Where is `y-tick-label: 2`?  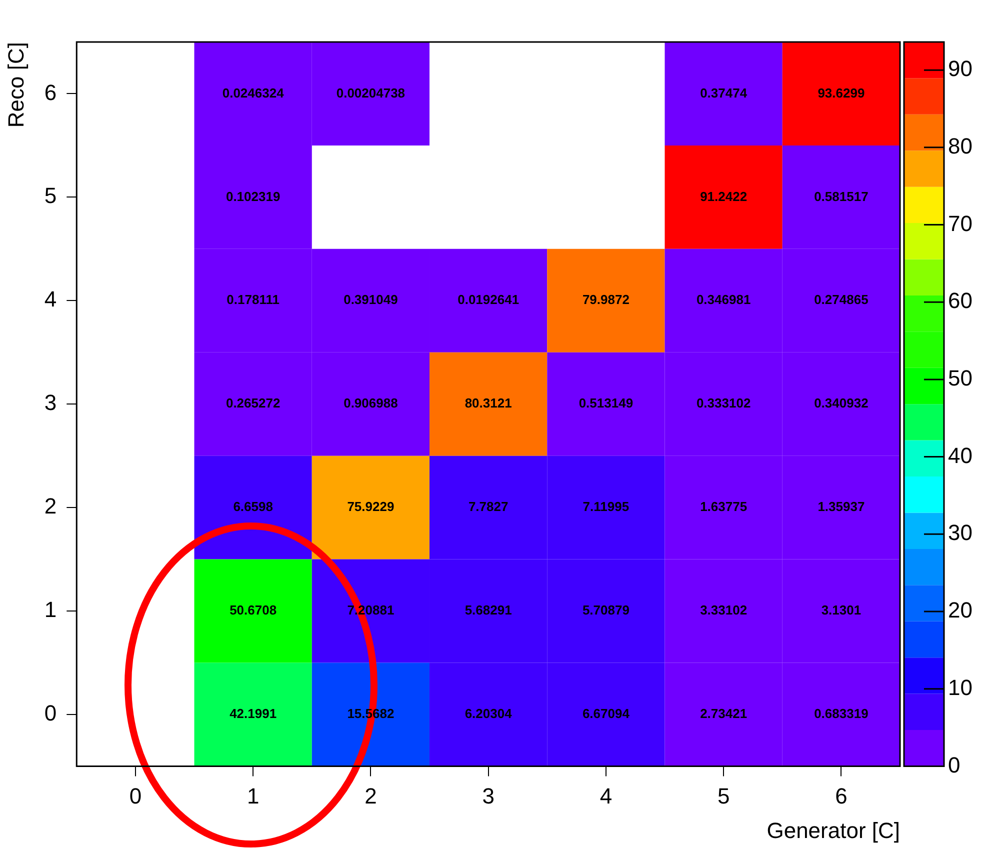
y-tick-label: 2 is located at coordinates (50, 506).